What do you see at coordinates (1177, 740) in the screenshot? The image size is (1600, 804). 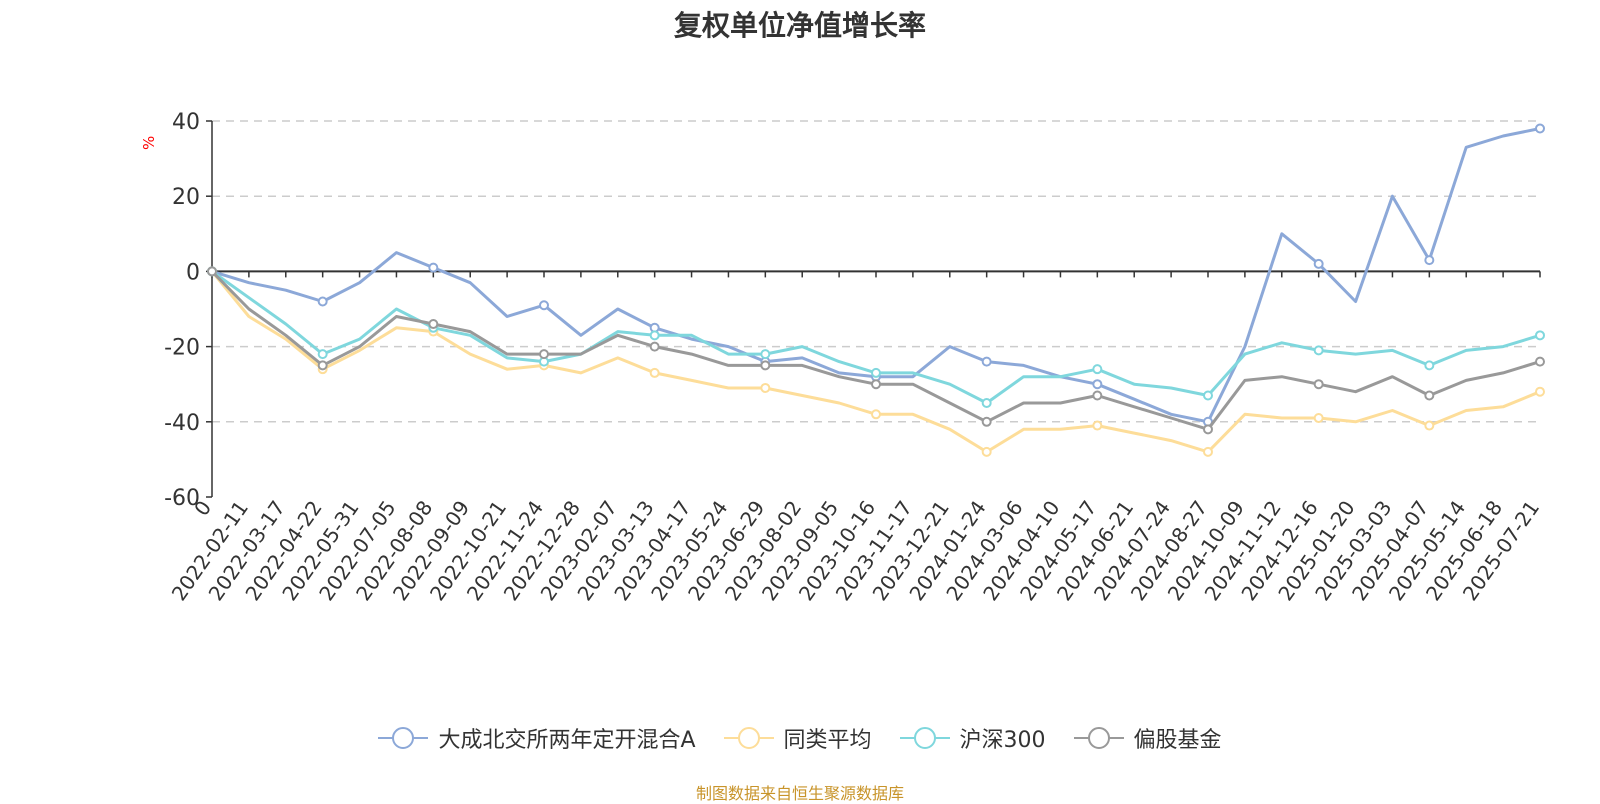 I see `legend-label: 偏股基金` at bounding box center [1177, 740].